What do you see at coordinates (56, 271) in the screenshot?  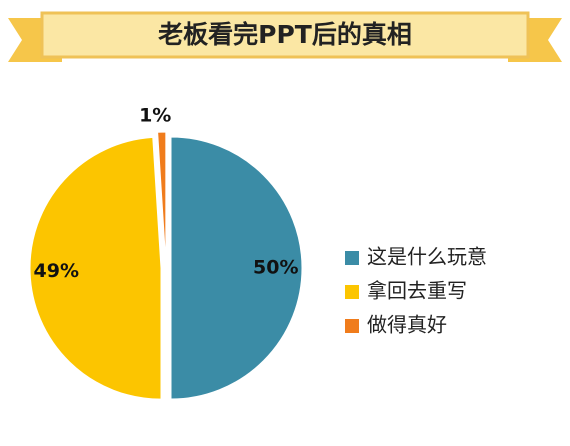 I see `data-label: 49%` at bounding box center [56, 271].